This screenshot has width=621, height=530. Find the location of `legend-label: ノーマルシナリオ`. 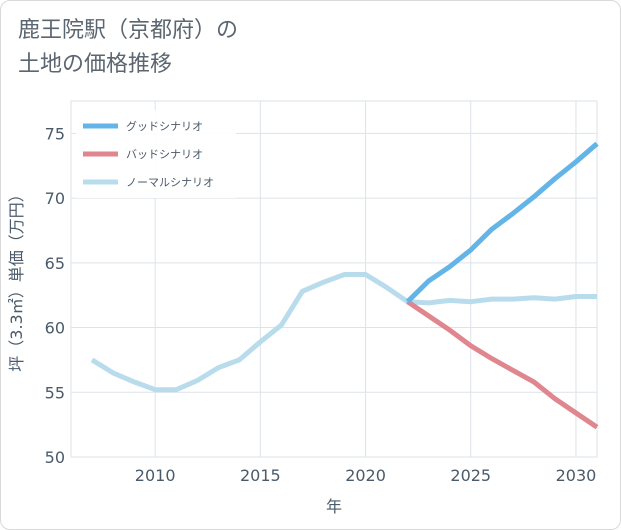

legend-label: ノーマルシナリオ is located at coordinates (170, 182).